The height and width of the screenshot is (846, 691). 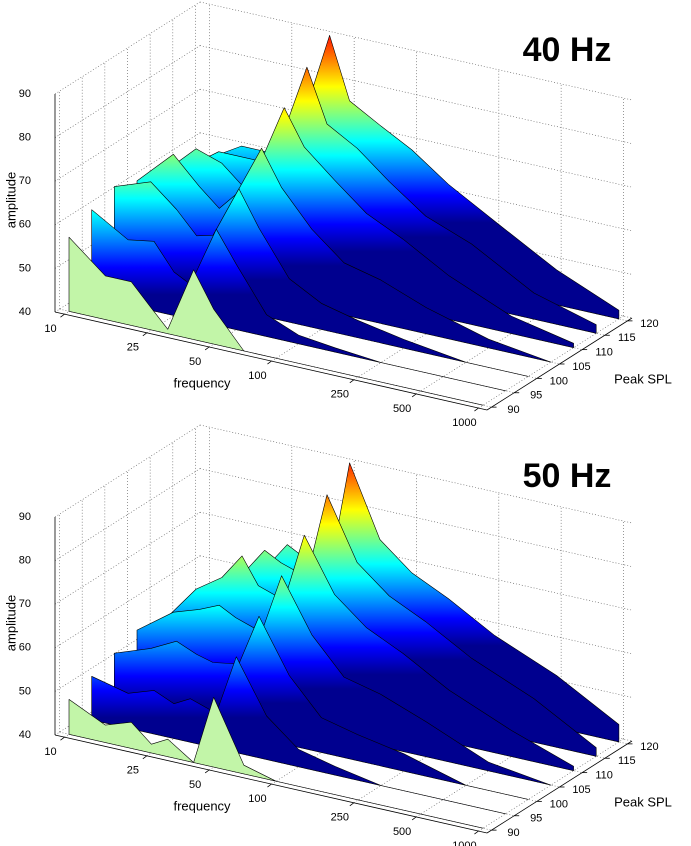 I want to click on chart-title: 40 Hz, so click(x=567, y=50).